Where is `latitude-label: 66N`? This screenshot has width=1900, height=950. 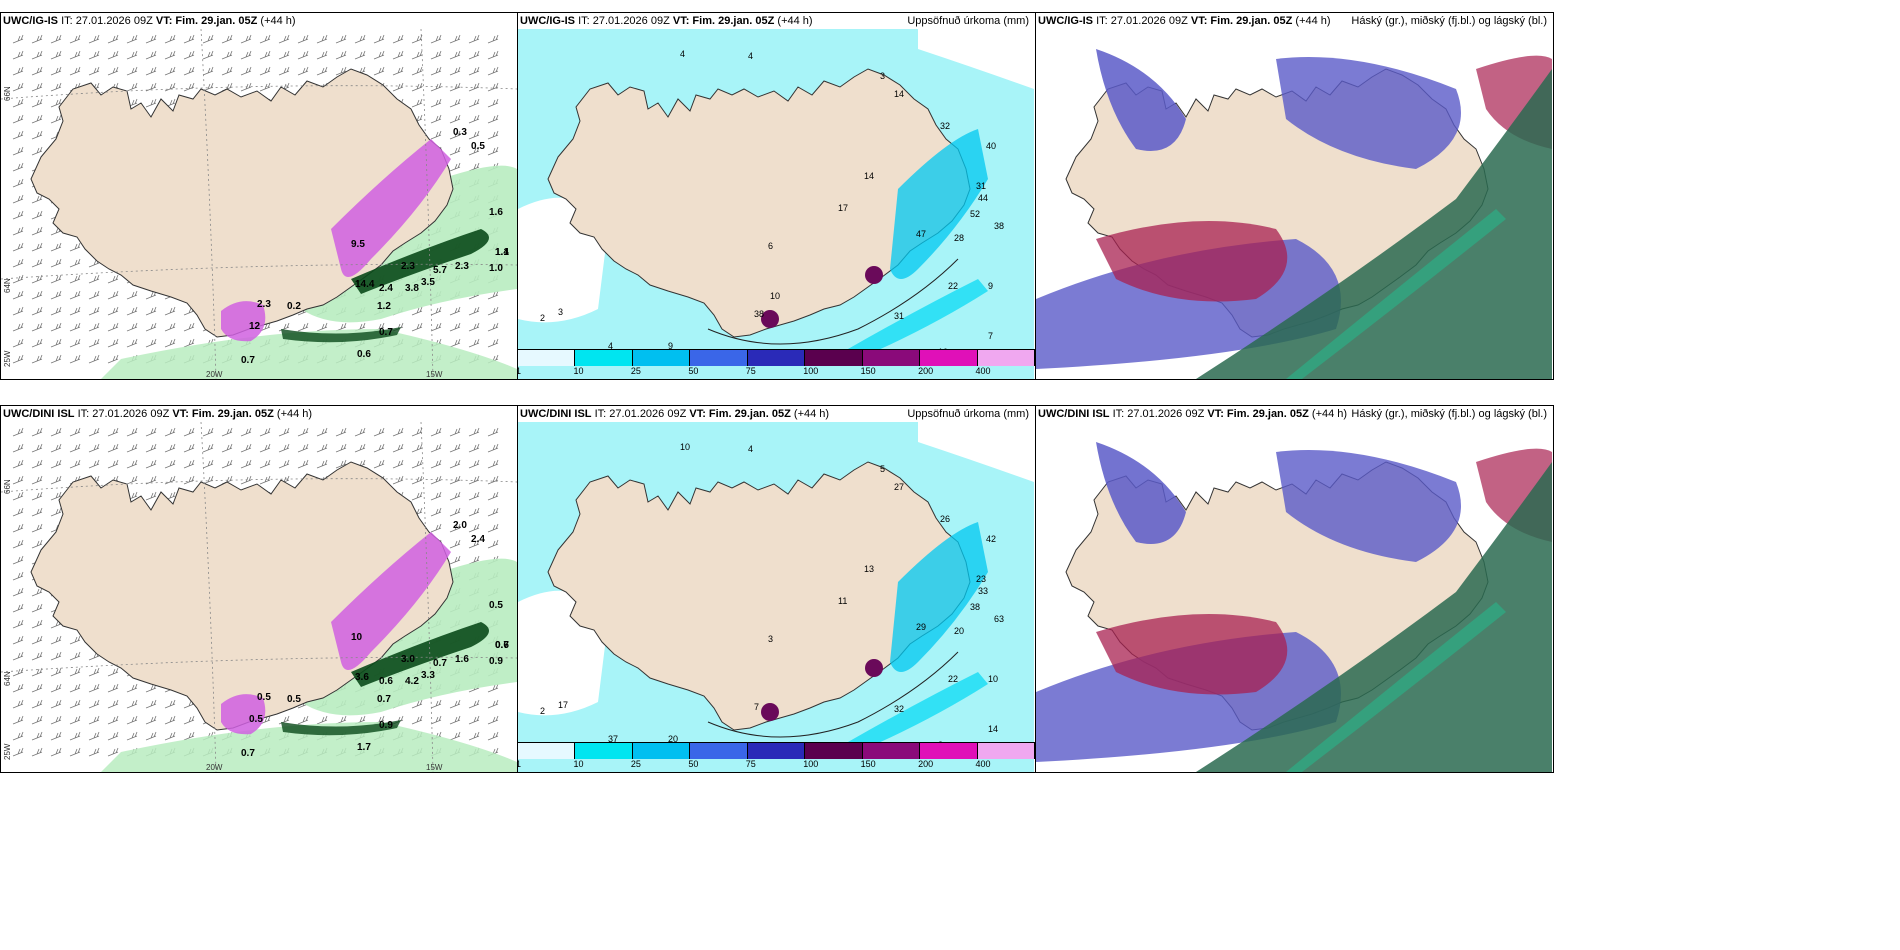
latitude-label: 66N is located at coordinates (7, 486).